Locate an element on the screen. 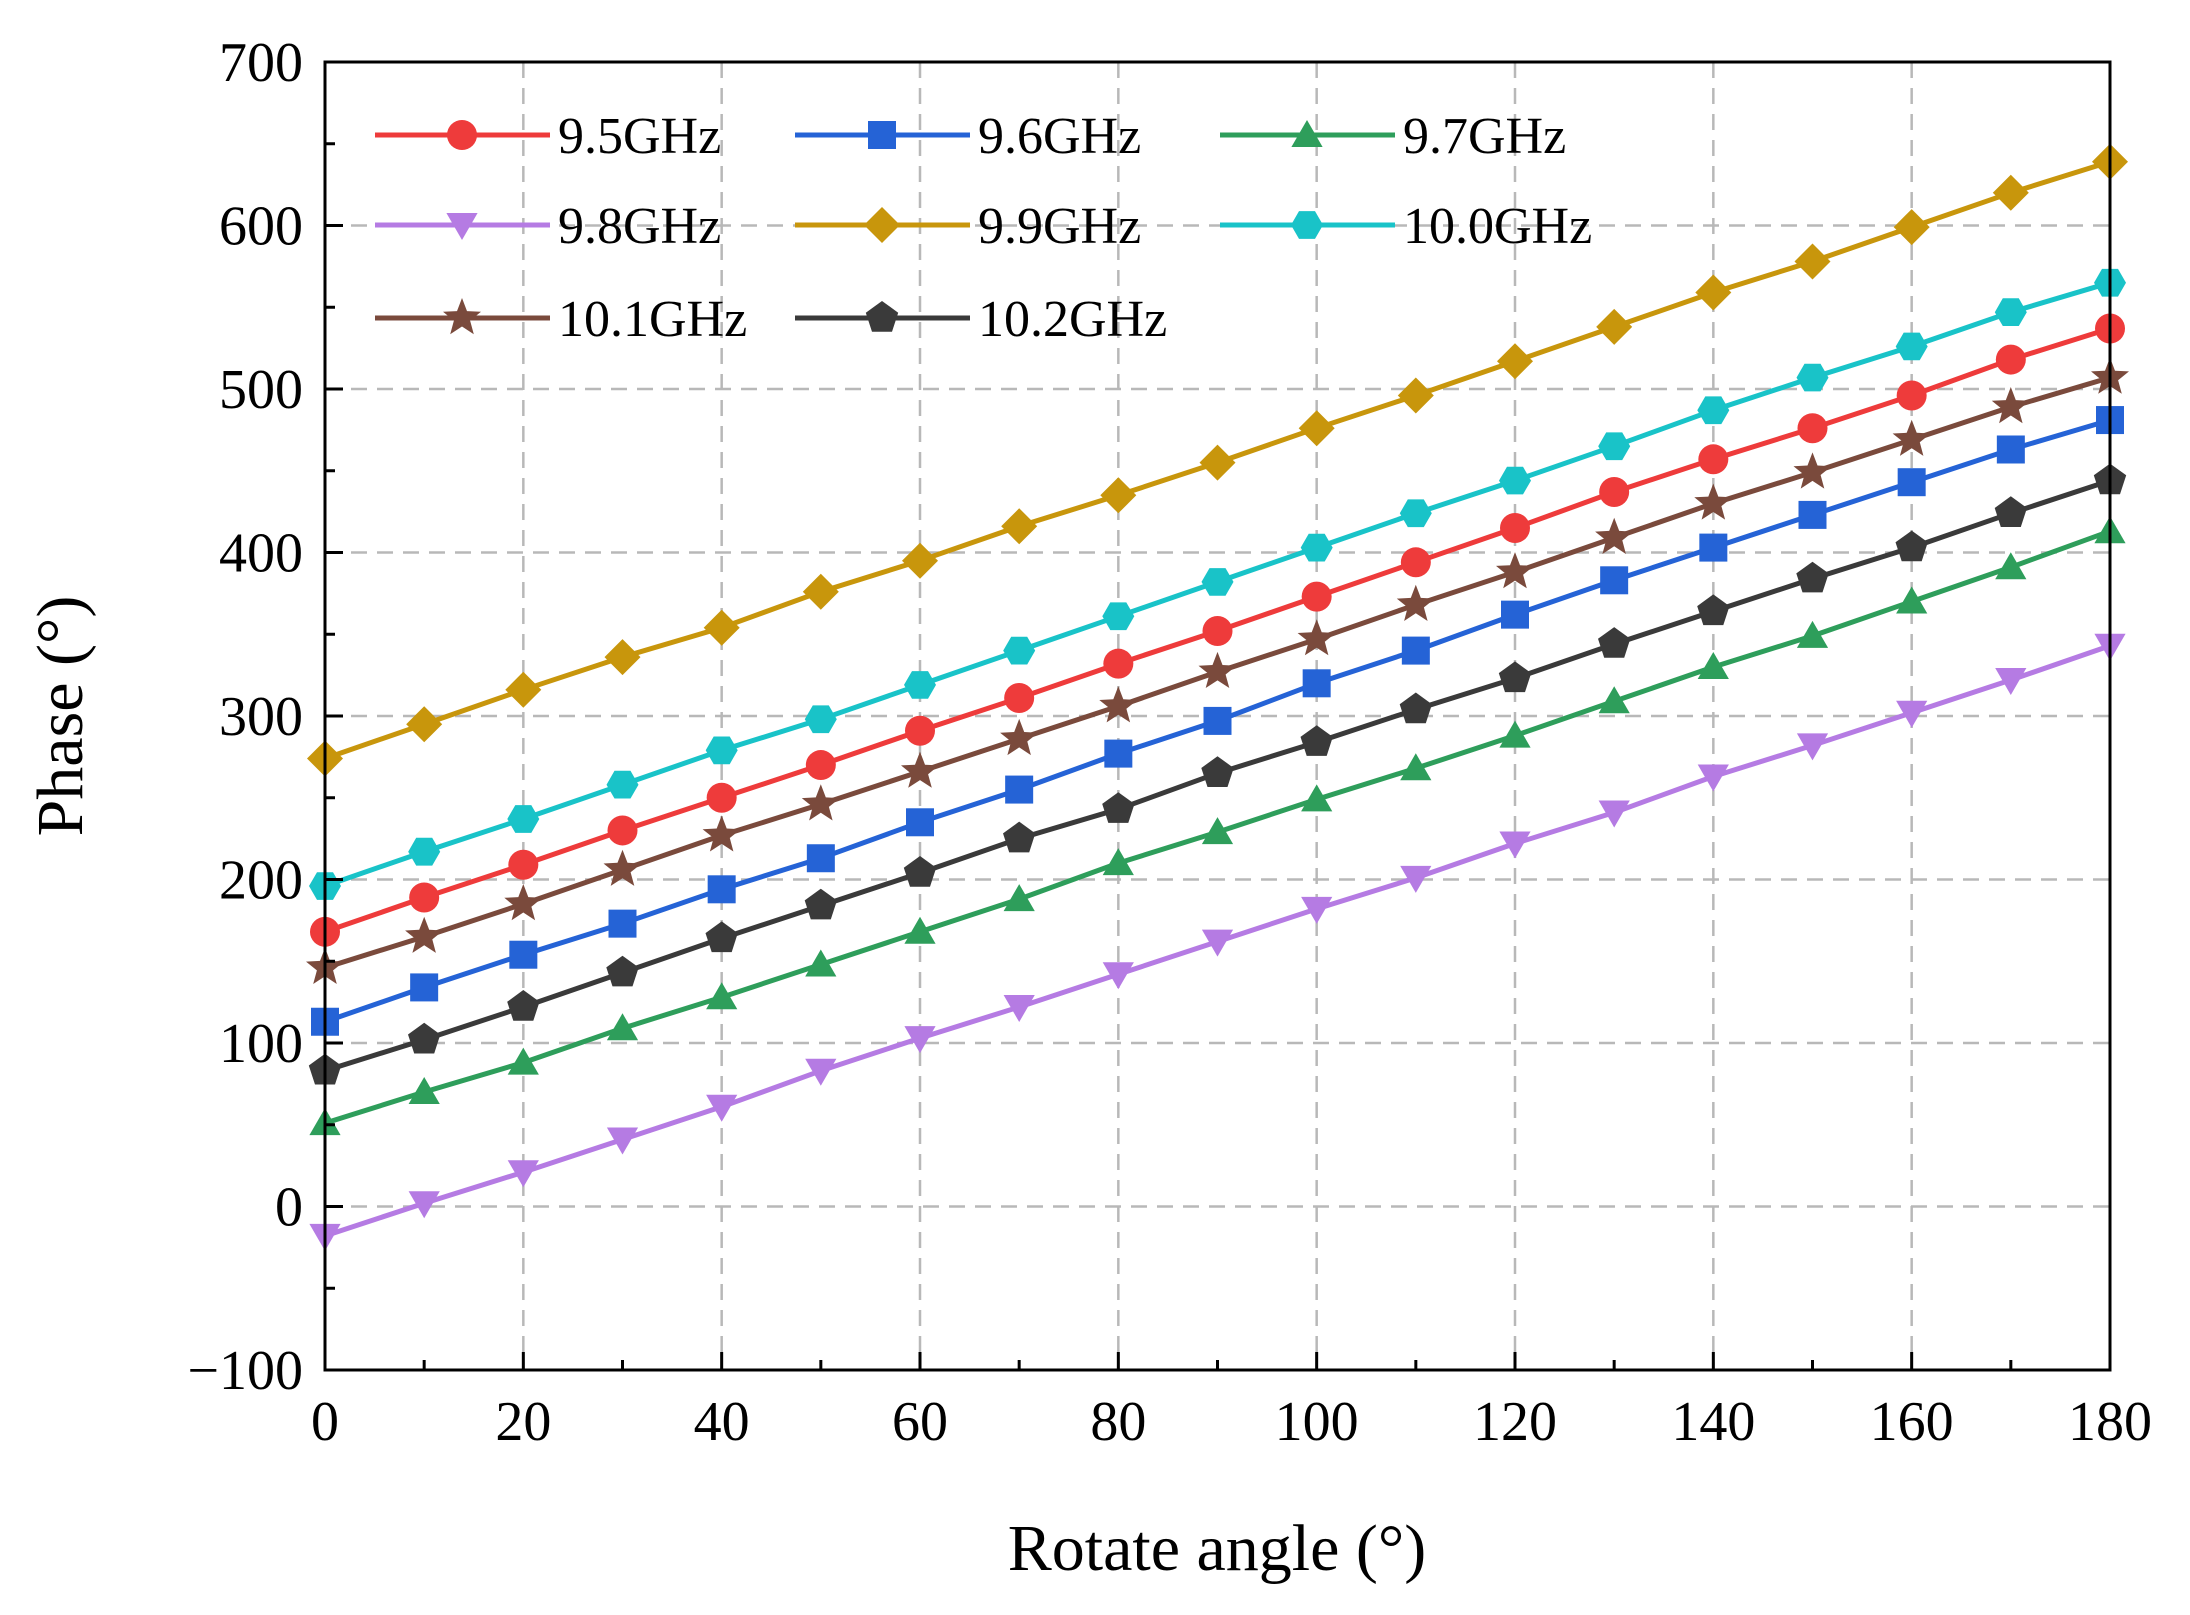  y-tick-label: 700 is located at coordinates (261, 63).